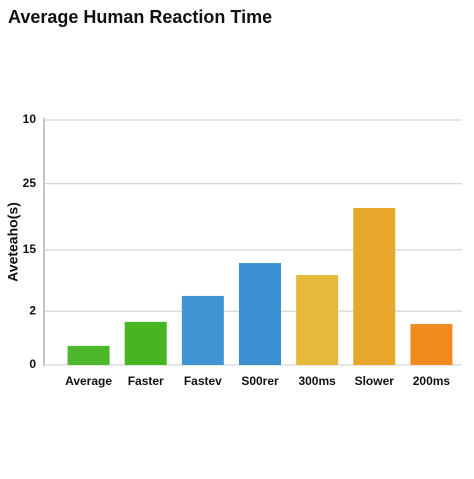 This screenshot has width=474, height=479. I want to click on y-tick-label: 15, so click(30, 249).